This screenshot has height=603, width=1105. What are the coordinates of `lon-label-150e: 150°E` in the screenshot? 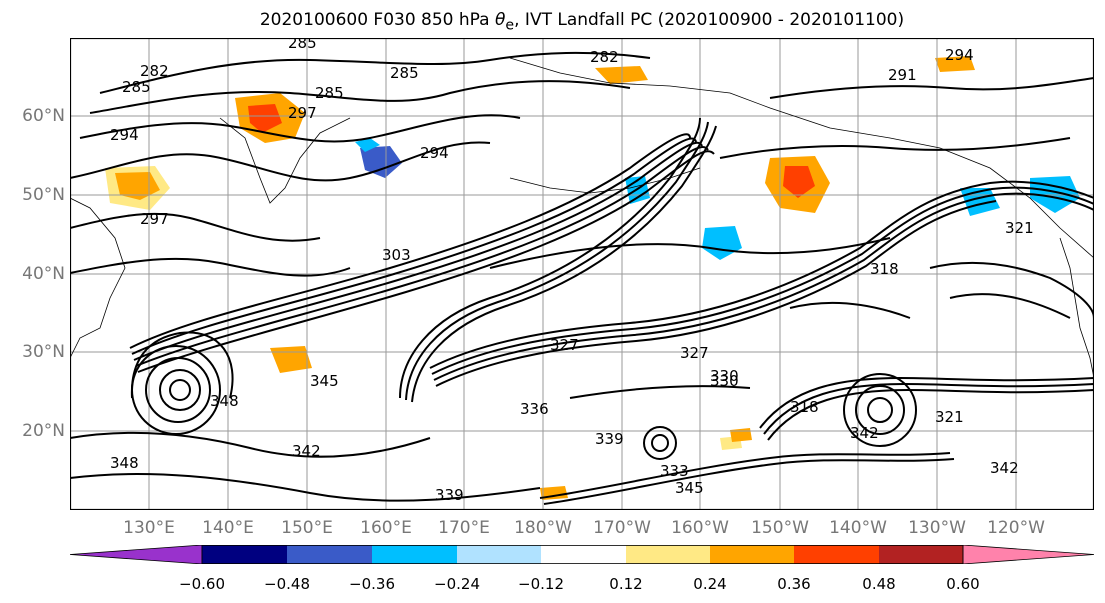 It's located at (307, 528).